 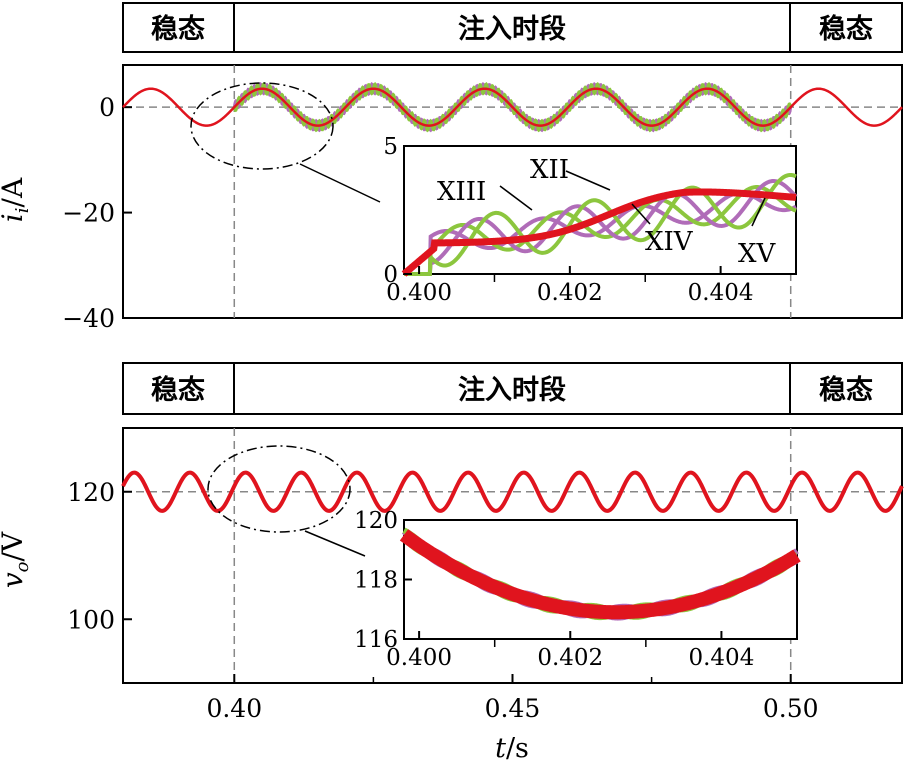 I want to click on inset-y-tick-label: 5, so click(x=390, y=147).